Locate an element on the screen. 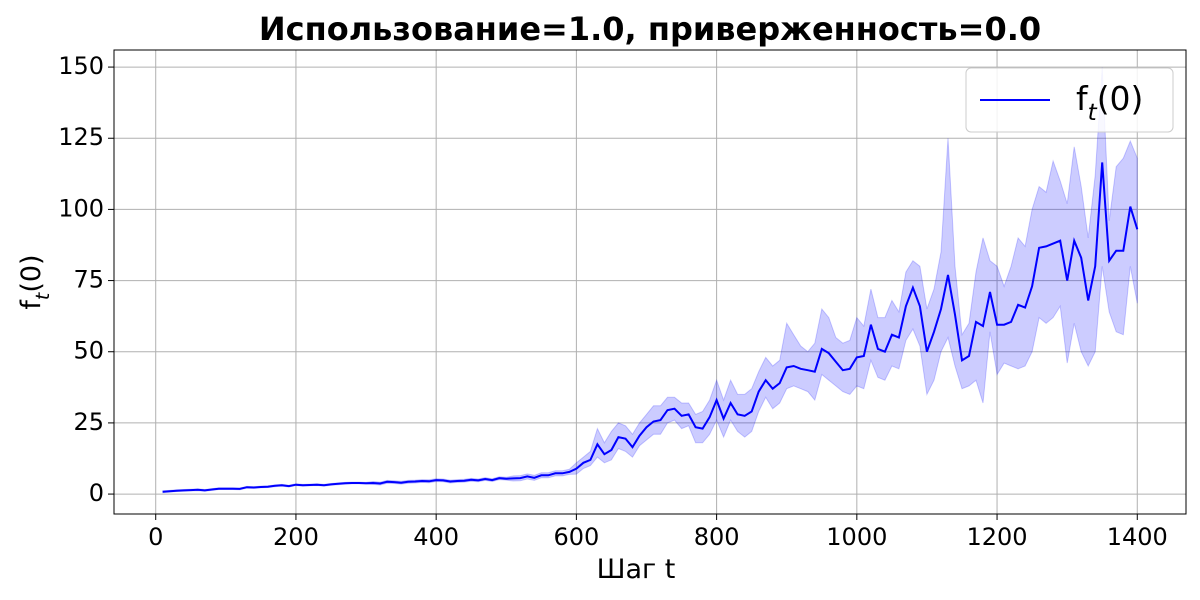 The image size is (1200, 600). x-tick-label: 800 is located at coordinates (717, 537).